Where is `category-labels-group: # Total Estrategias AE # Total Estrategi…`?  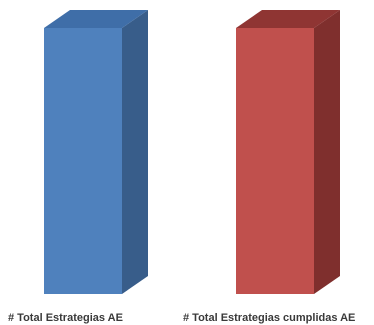 category-labels-group: # Total Estrategias AE # Total Estrategi… is located at coordinates (181, 318).